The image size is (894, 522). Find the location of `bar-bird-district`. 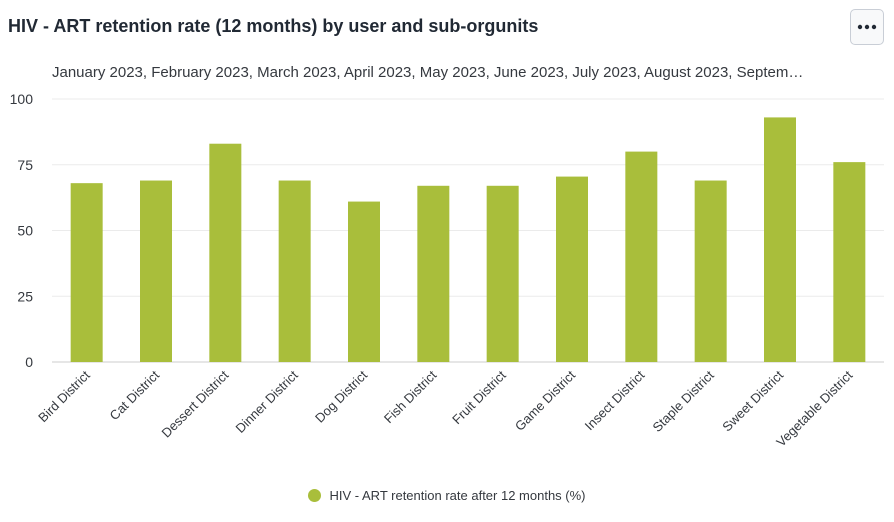

bar-bird-district is located at coordinates (86, 272).